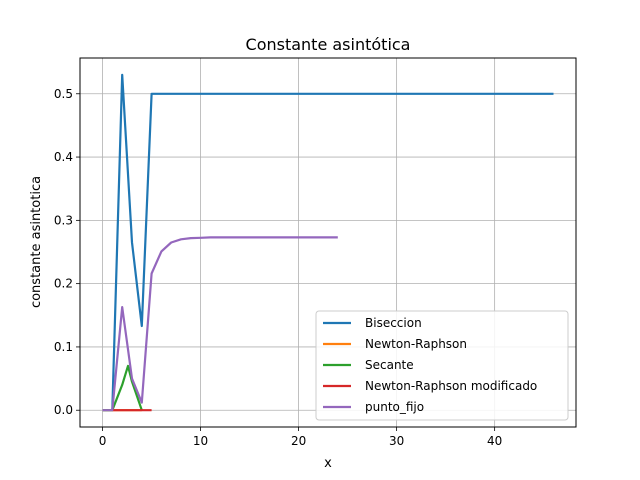 This screenshot has height=480, width=640. Describe the element at coordinates (393, 323) in the screenshot. I see `legend-label-0: Biseccion` at that location.